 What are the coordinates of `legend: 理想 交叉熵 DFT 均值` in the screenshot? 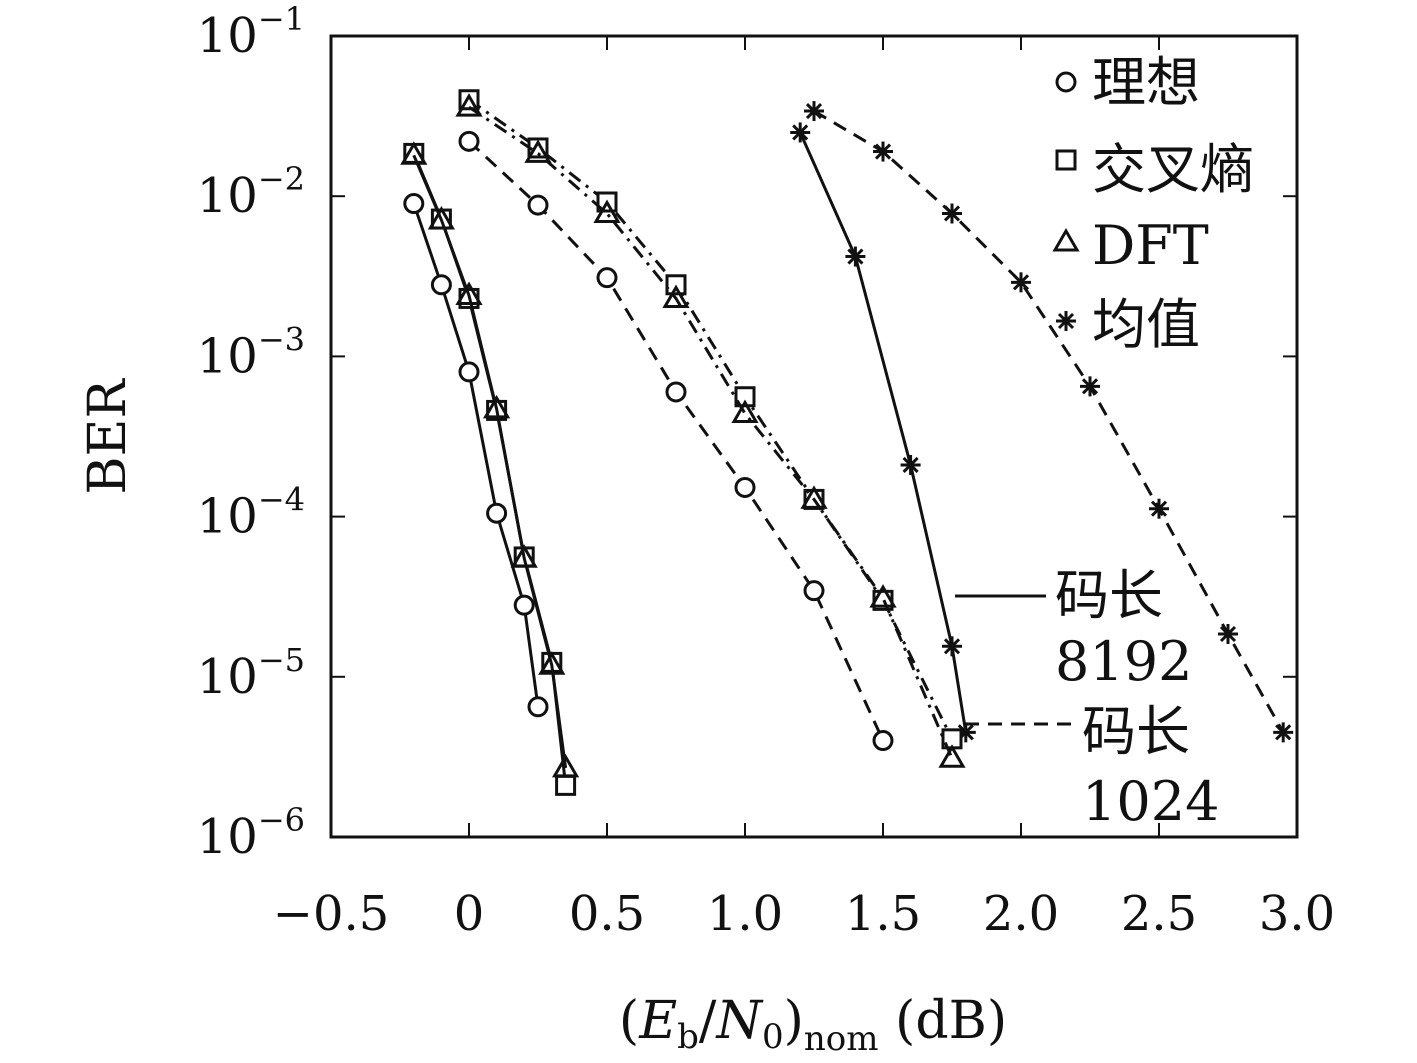 It's located at (1153, 203).